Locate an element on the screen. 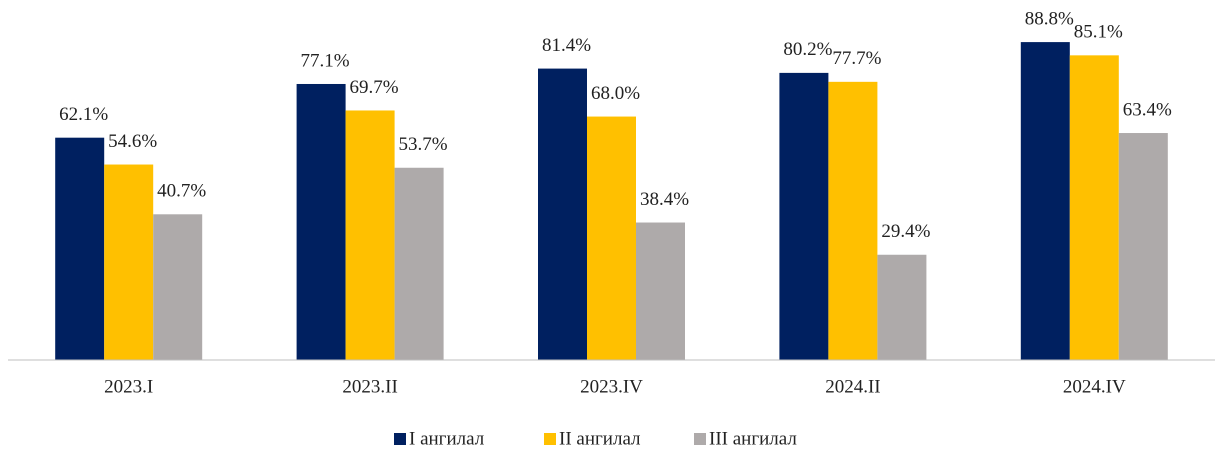  data-label: 62.1% is located at coordinates (83, 114).